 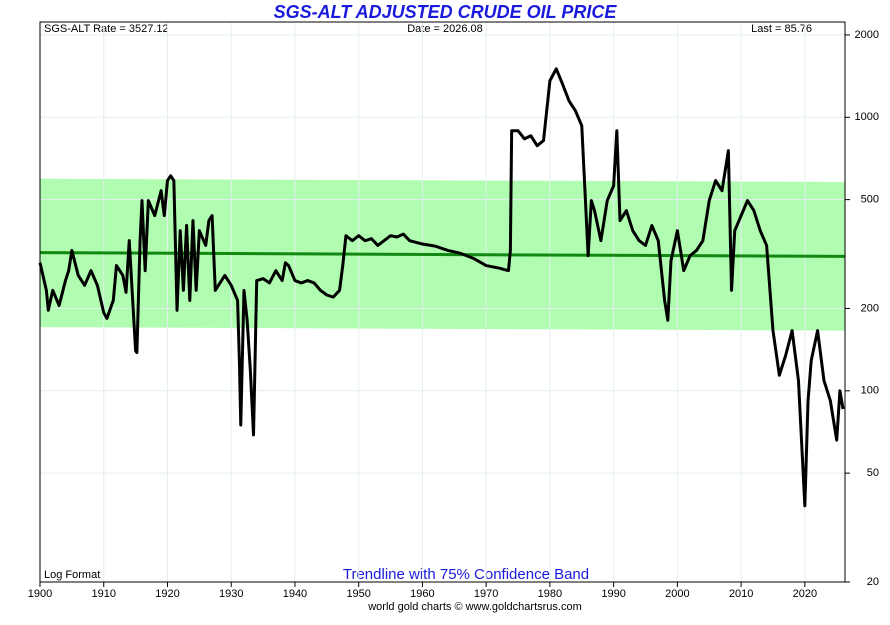 What do you see at coordinates (358, 594) in the screenshot?
I see `x-tick-label: 1950` at bounding box center [358, 594].